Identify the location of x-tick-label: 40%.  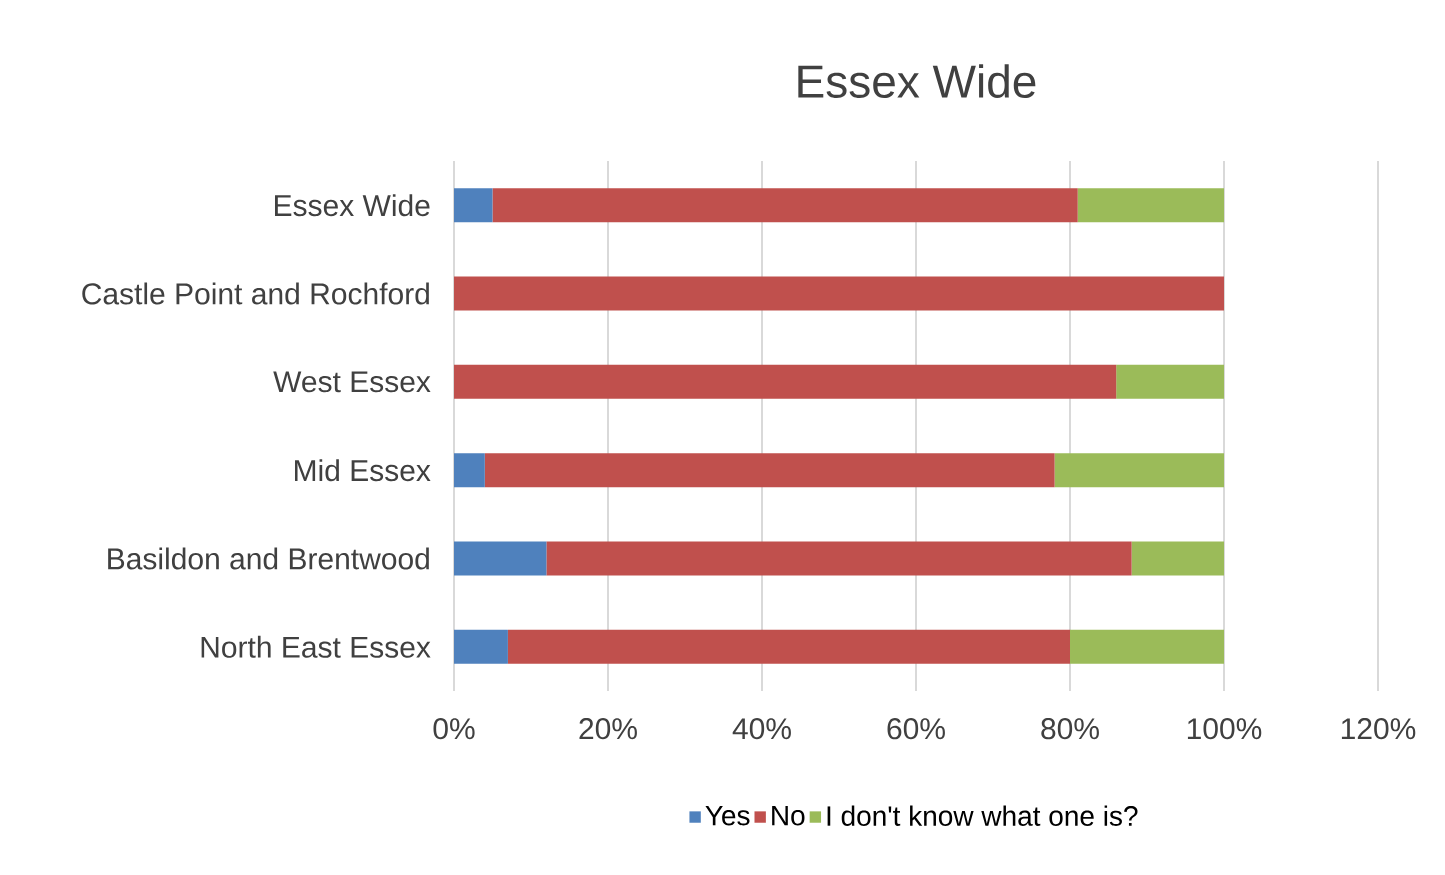
(761, 729).